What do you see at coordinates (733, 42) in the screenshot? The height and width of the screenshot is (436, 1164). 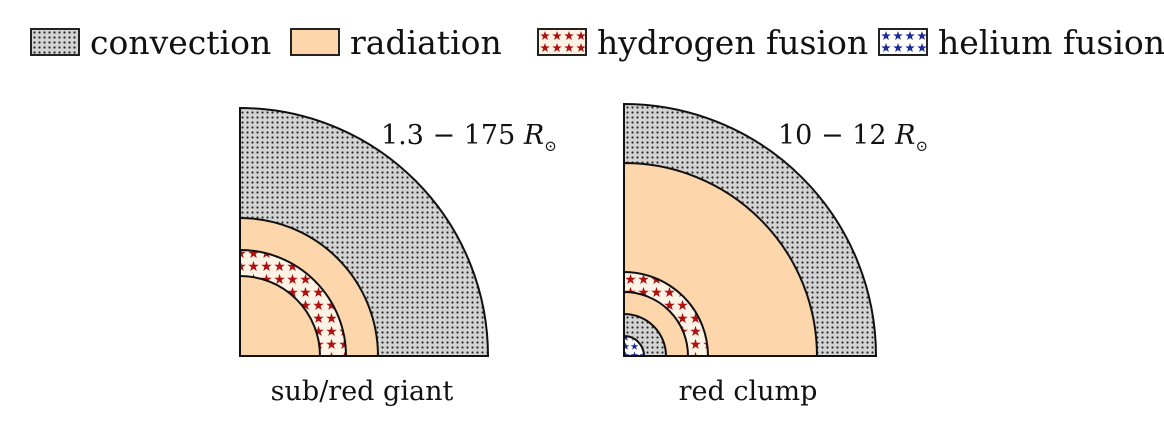 I see `legend-label-hydrogen-fusion: hydrogen fusion` at bounding box center [733, 42].